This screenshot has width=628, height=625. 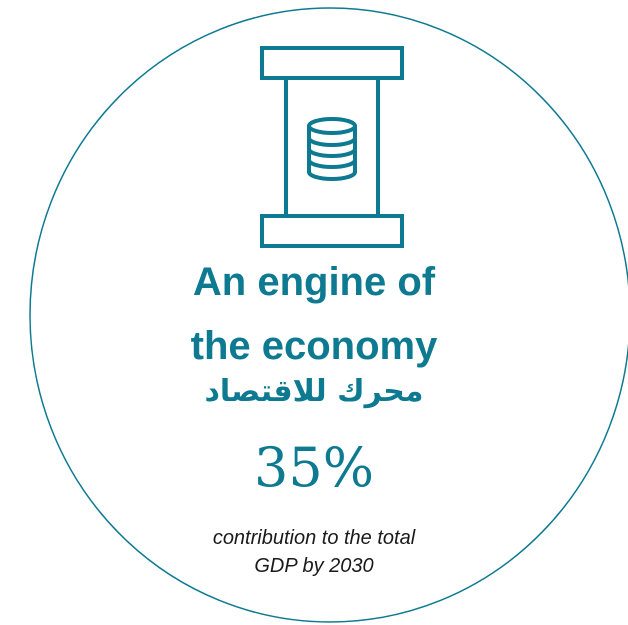 What do you see at coordinates (314, 467) in the screenshot?
I see `stat-value: 35%` at bounding box center [314, 467].